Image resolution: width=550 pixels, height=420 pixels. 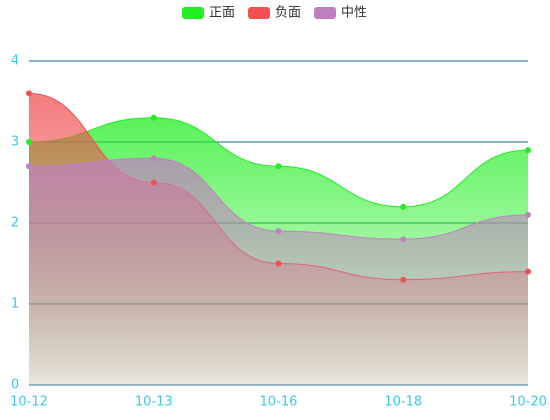 What do you see at coordinates (354, 13) in the screenshot?
I see `legend-label: 中性` at bounding box center [354, 13].